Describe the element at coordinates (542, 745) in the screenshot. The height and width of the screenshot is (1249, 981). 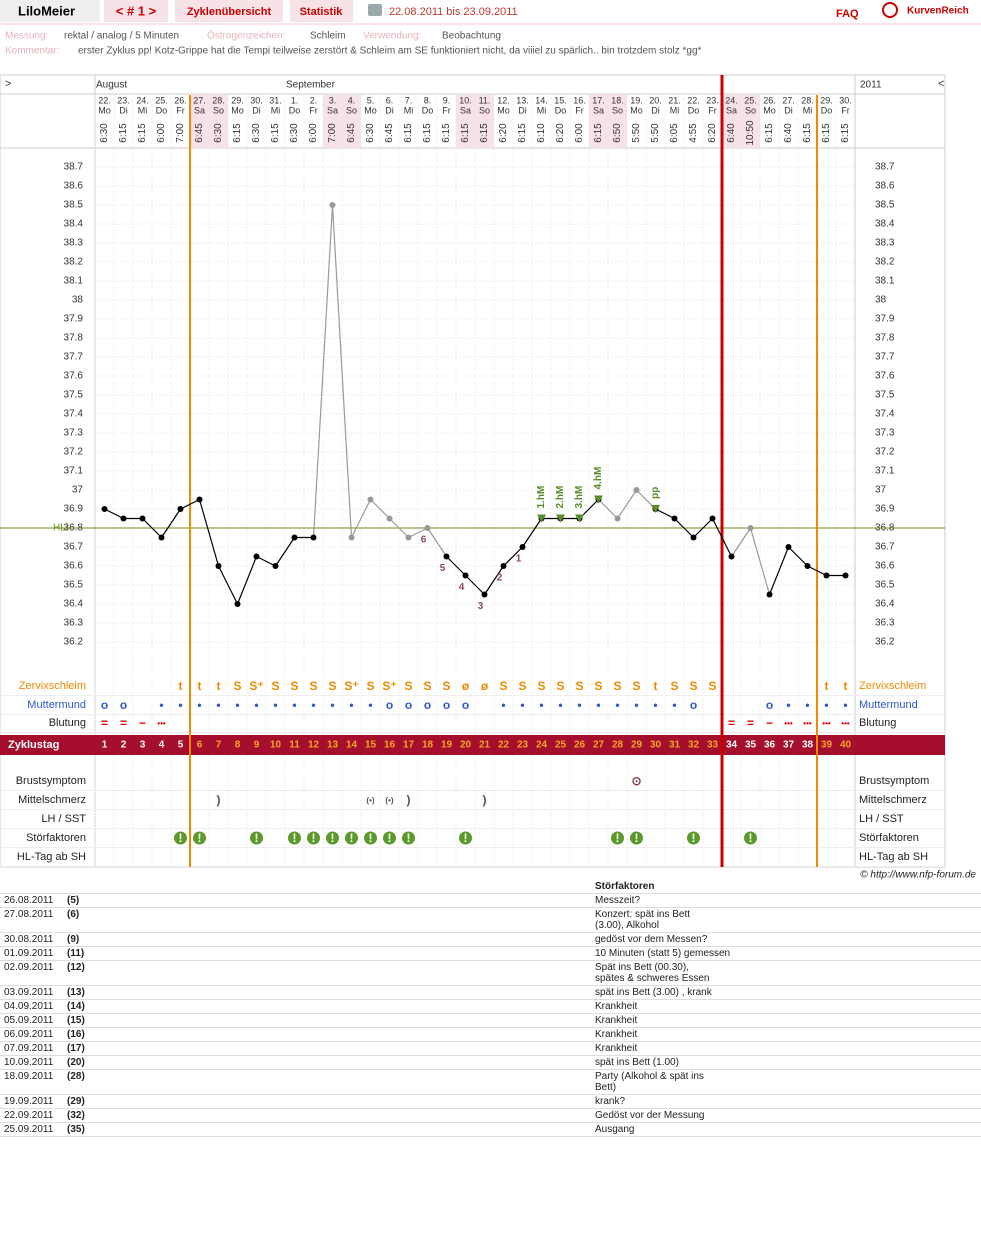
I see `cycle-day: 24` at that location.